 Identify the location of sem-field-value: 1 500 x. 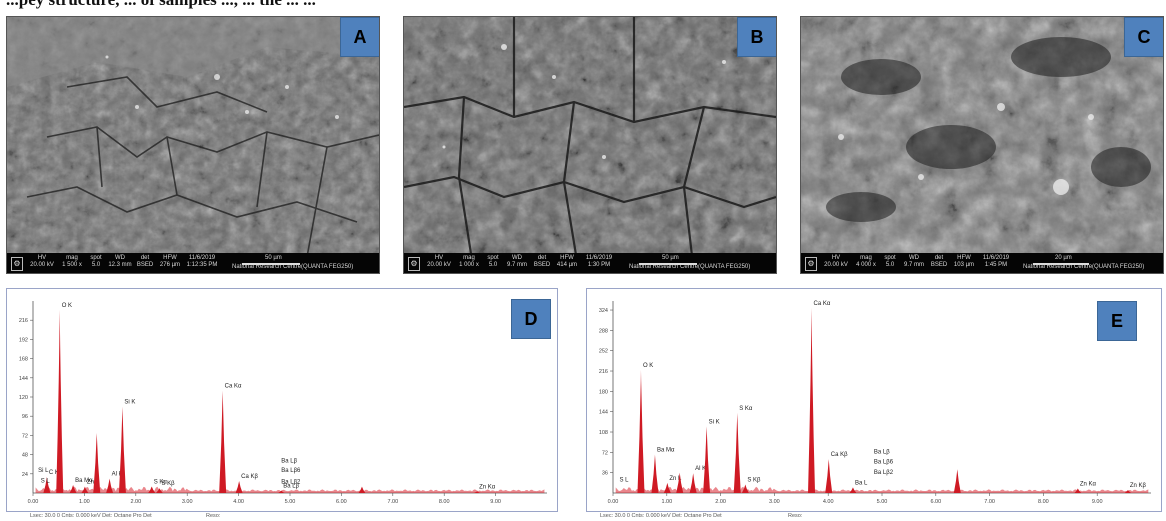
(72, 265).